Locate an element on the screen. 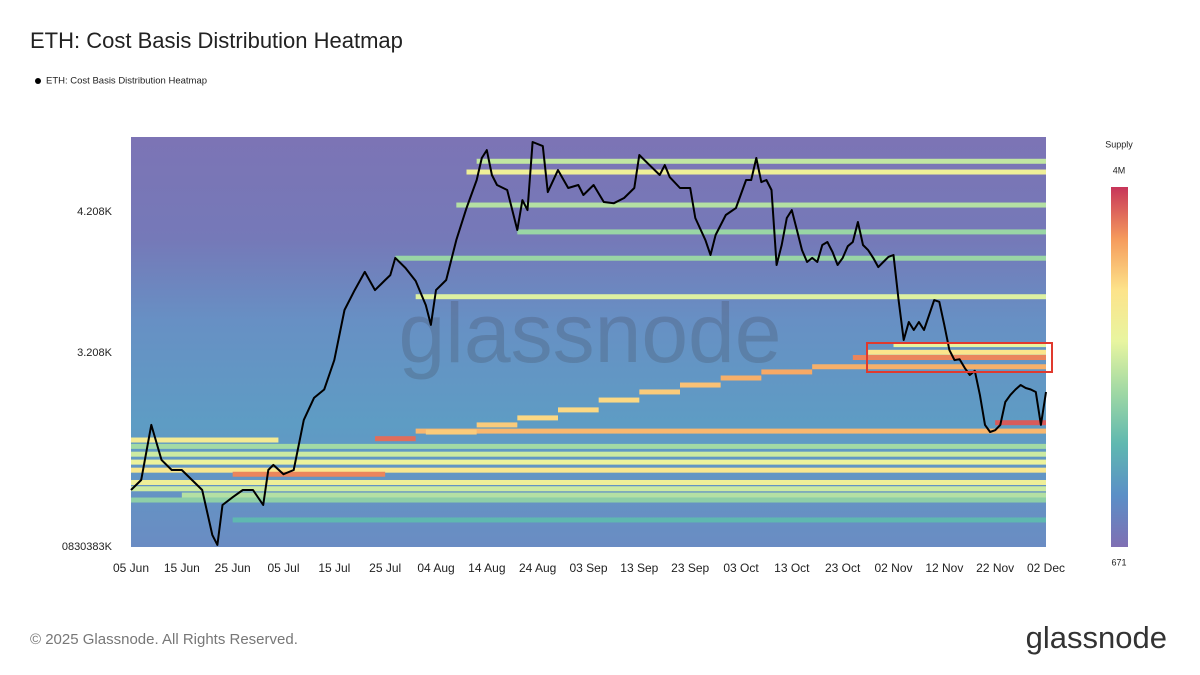  x-tick-label: 05 Jul is located at coordinates (283, 568).